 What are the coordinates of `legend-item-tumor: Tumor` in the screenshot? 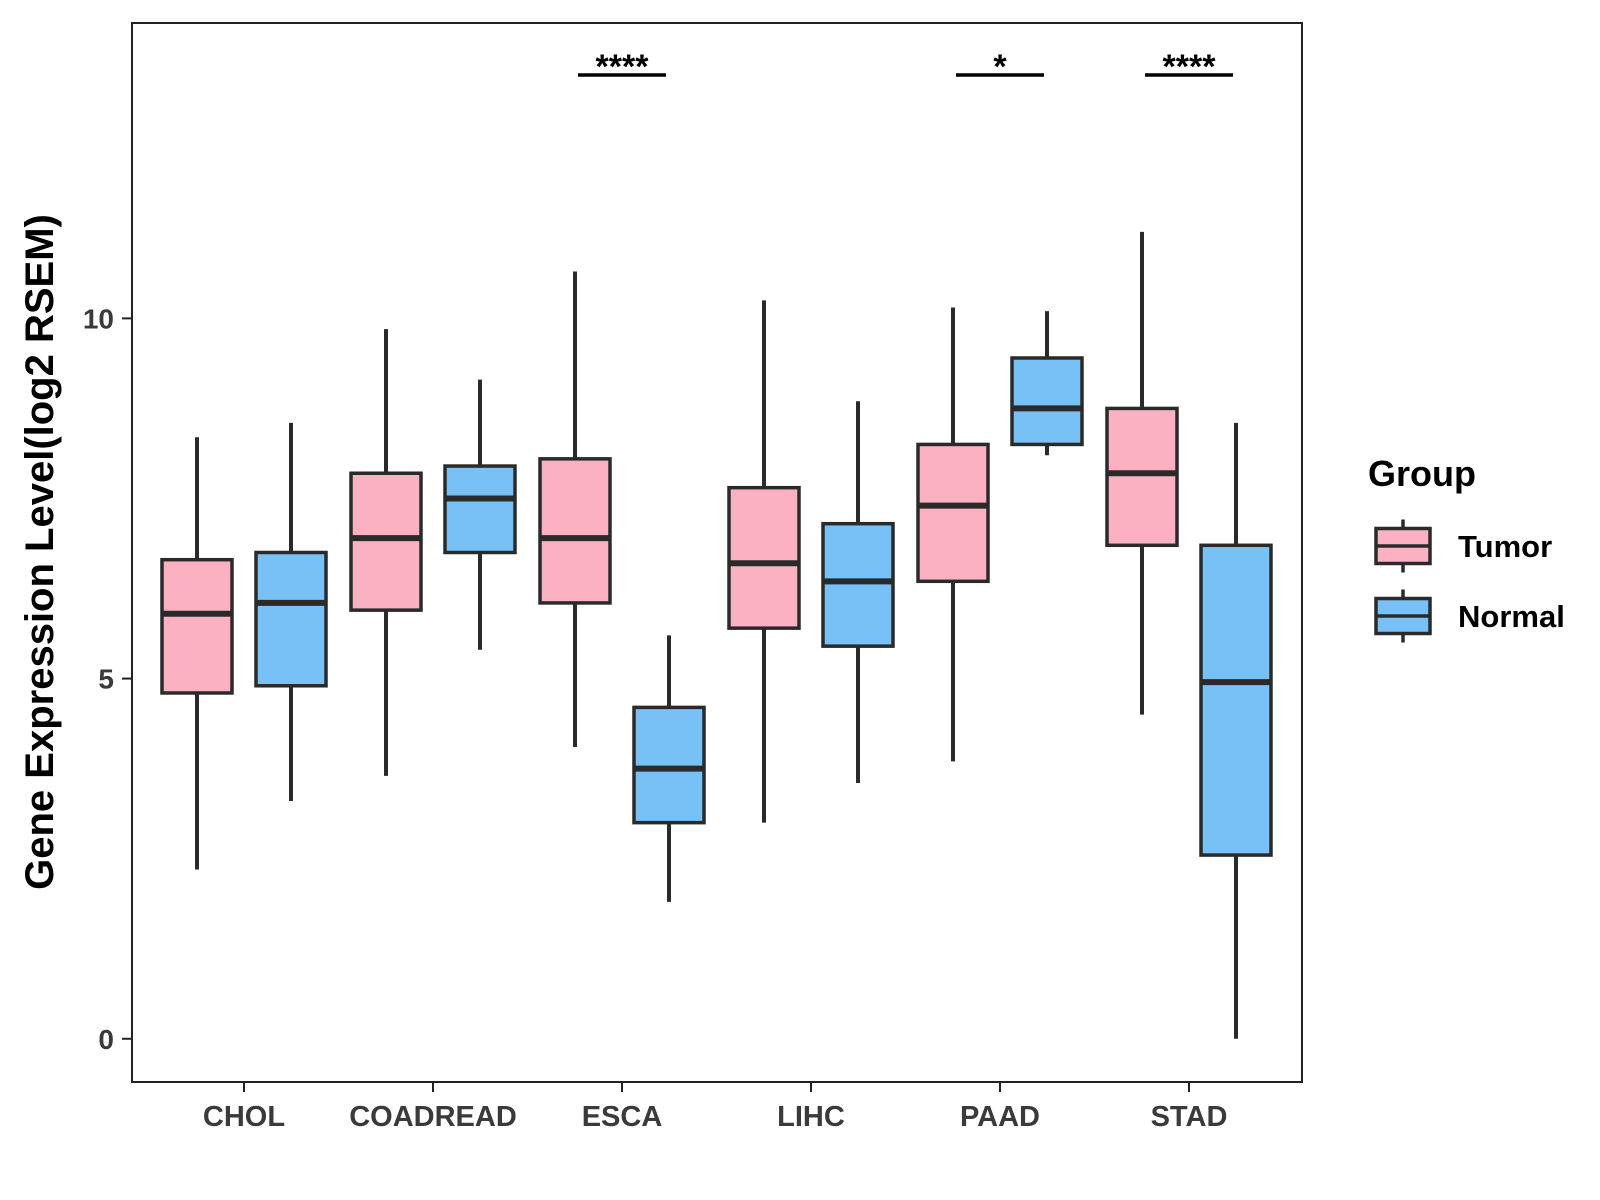 It's located at (1463, 546).